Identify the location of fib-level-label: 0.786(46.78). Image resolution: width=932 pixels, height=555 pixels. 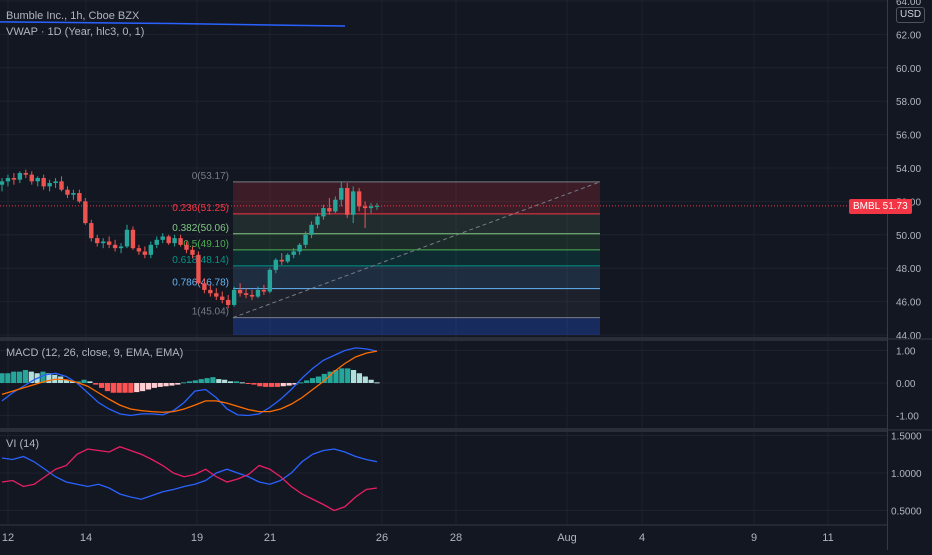
(200, 283).